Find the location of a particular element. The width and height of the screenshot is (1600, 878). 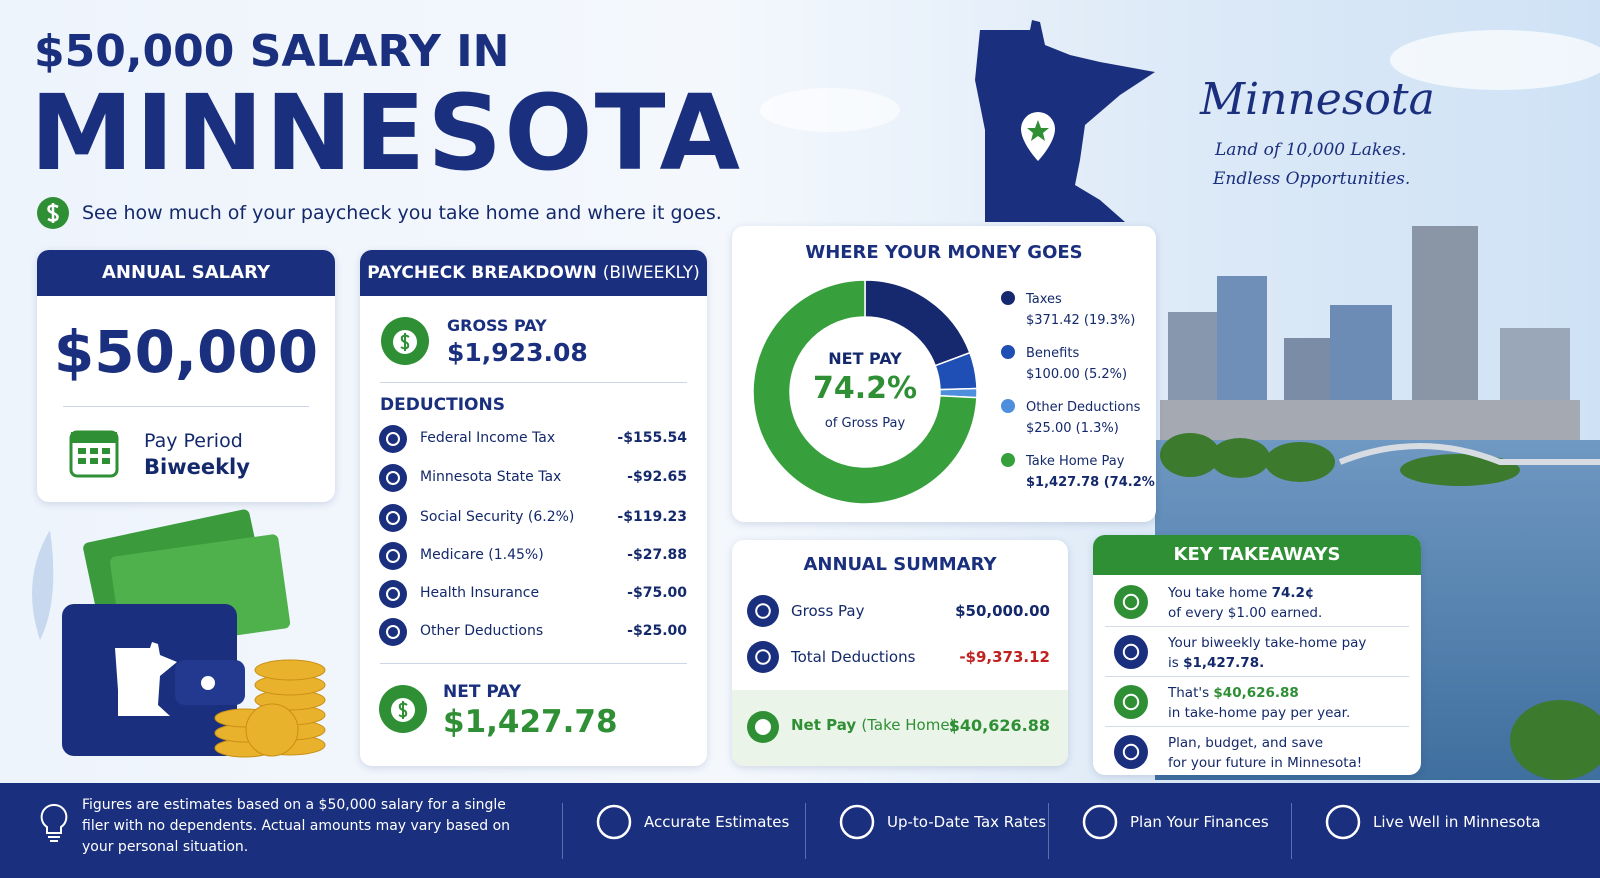

takeaway-text: $1,427.78. is located at coordinates (1224, 663).